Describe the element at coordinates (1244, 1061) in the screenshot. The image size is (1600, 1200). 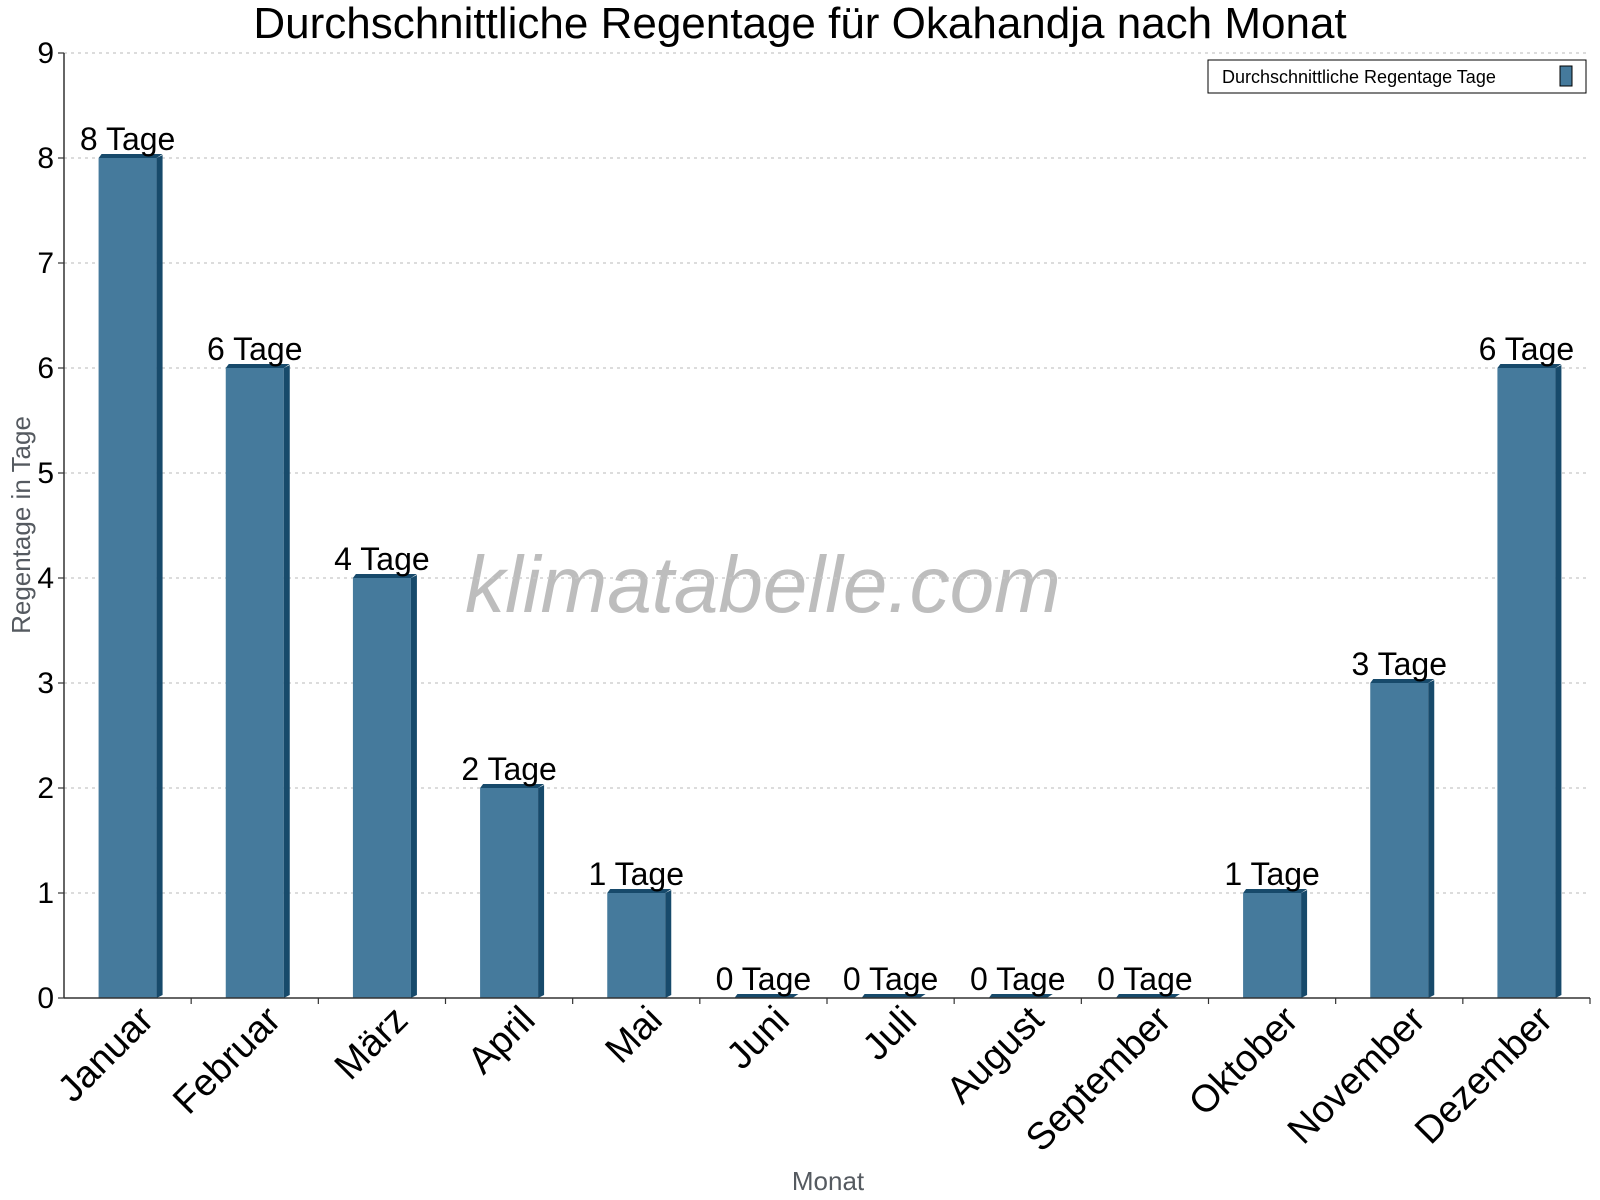
I see `x-tick-label: Oktober` at that location.